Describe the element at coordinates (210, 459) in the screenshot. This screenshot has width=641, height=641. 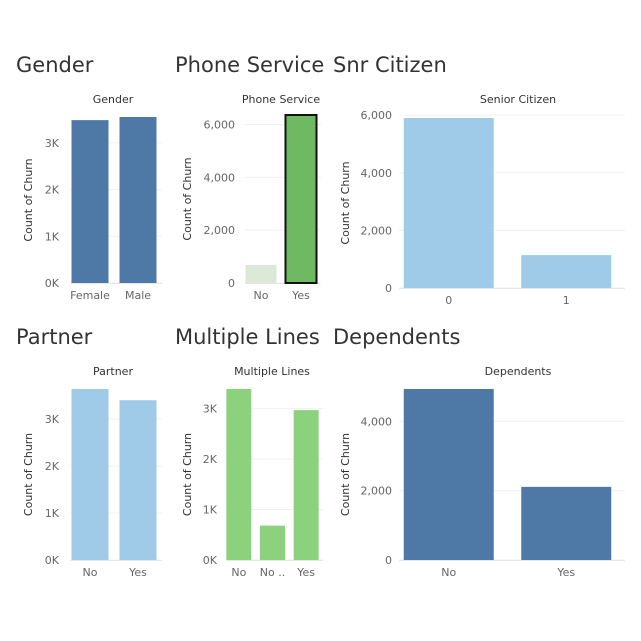
I see `y-tick-label-multiple-lines: 2K` at that location.